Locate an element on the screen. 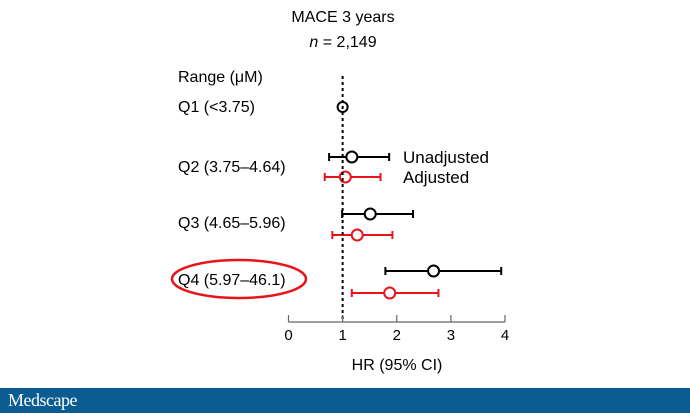  x-axis-label: HR (95% CI) is located at coordinates (397, 365).